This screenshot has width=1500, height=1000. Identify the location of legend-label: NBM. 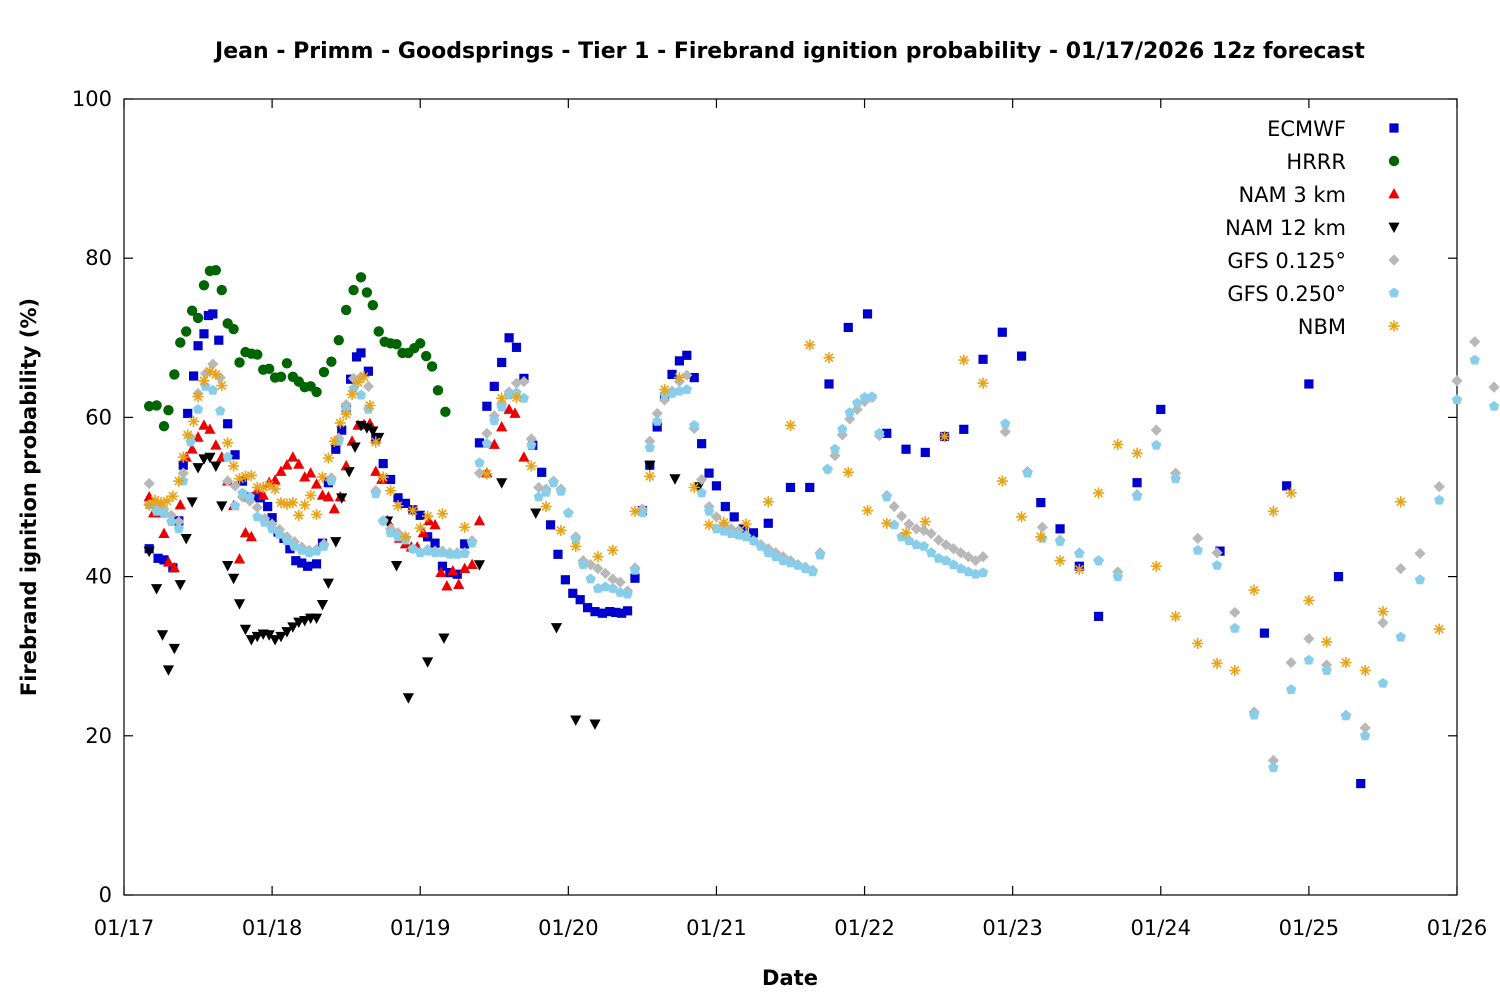
(1322, 327).